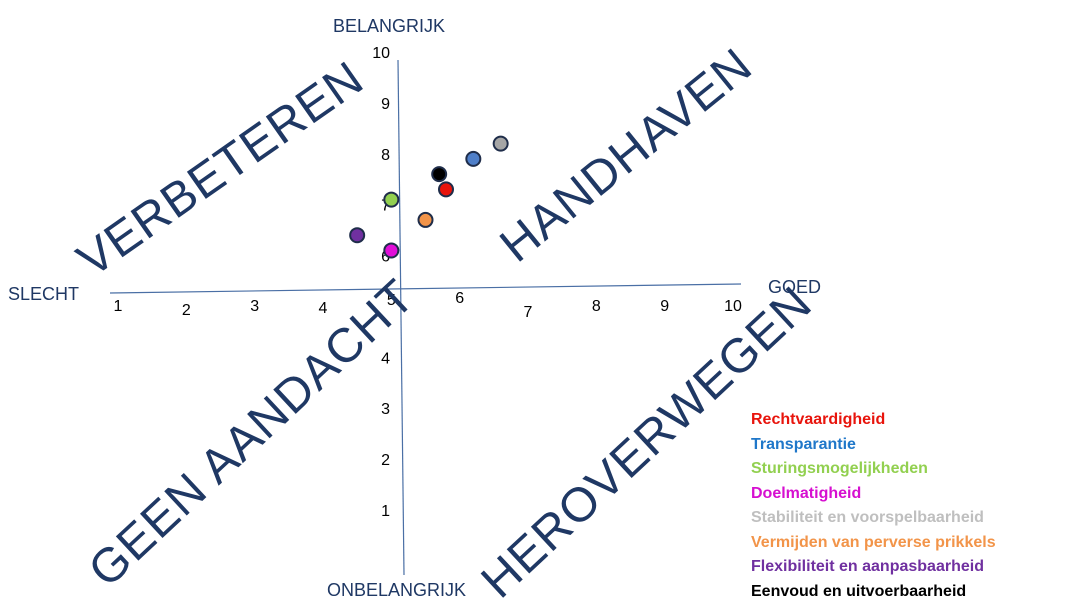 The image size is (1078, 609). What do you see at coordinates (385, 460) in the screenshot?
I see `y-tick-label: 2` at bounding box center [385, 460].